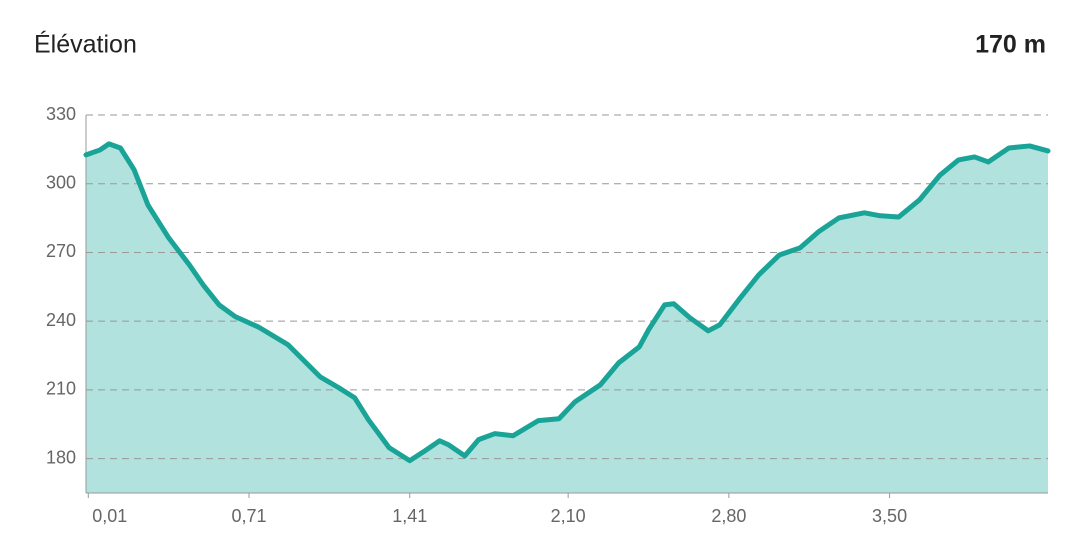  What do you see at coordinates (248, 516) in the screenshot?
I see `x-tick-label: 0,71` at bounding box center [248, 516].